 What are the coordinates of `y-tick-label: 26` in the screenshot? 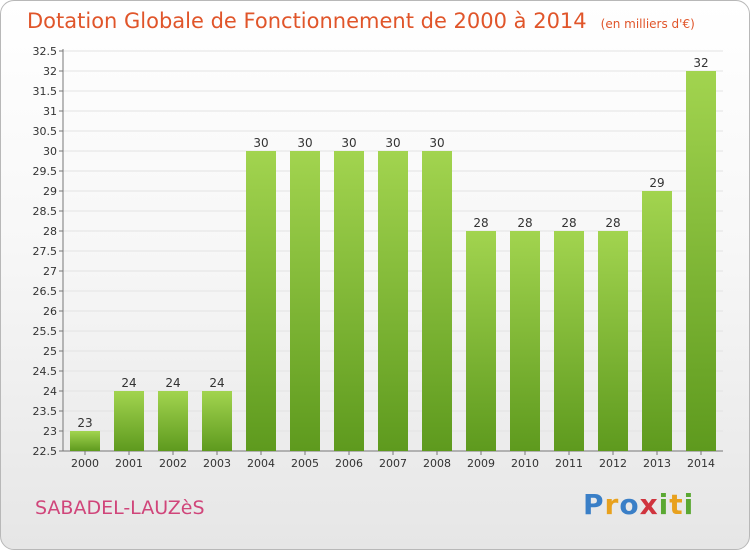 It's located at (50, 311).